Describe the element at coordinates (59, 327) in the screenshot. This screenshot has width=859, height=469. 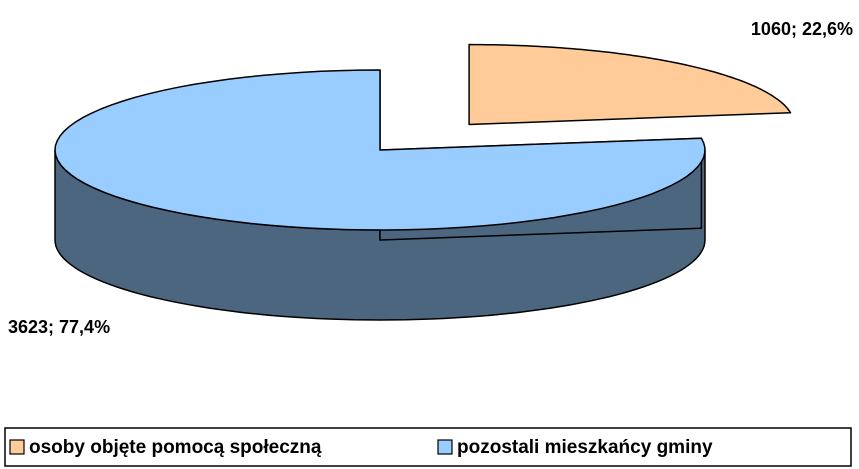
I see `data-label: 3623; 77,4%` at that location.